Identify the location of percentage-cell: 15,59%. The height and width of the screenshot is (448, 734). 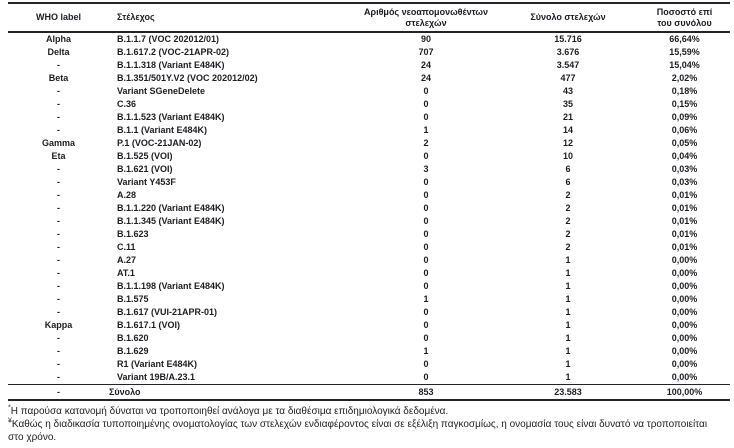
(684, 52).